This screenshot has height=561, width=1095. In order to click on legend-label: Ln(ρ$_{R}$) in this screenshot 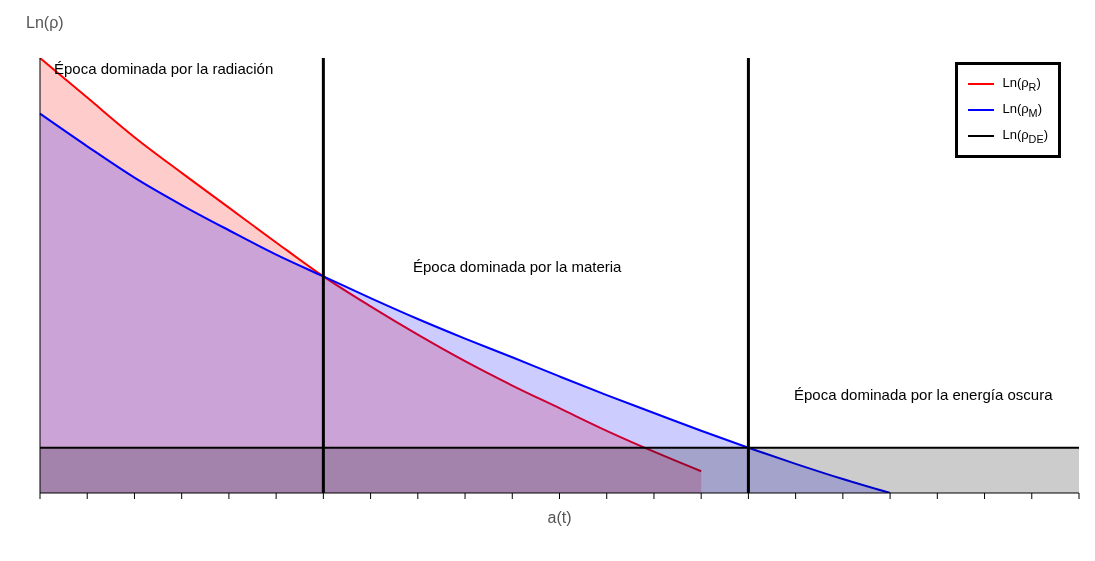, I will do `click(1021, 84)`.